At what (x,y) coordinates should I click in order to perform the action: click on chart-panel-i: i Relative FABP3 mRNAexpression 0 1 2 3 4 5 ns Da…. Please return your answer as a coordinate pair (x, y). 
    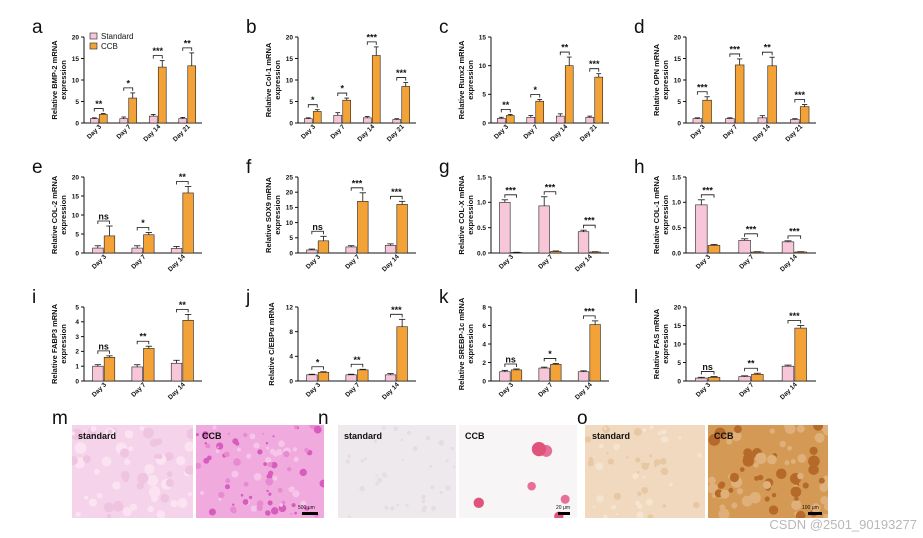
    Looking at the image, I should click on (117, 344).